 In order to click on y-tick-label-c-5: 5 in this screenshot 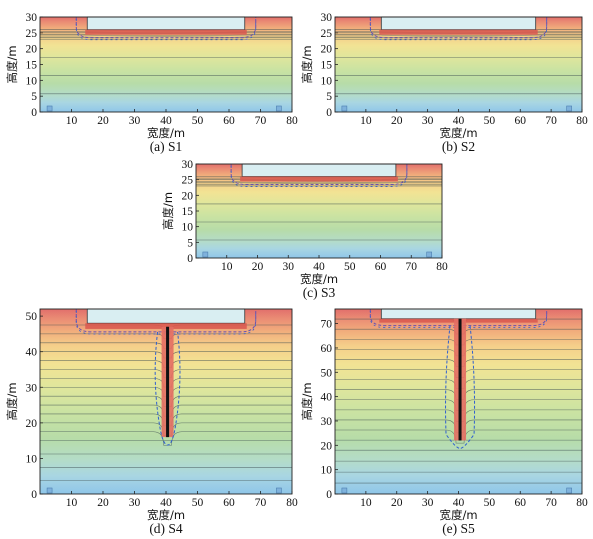, I will do `click(190, 243)`.